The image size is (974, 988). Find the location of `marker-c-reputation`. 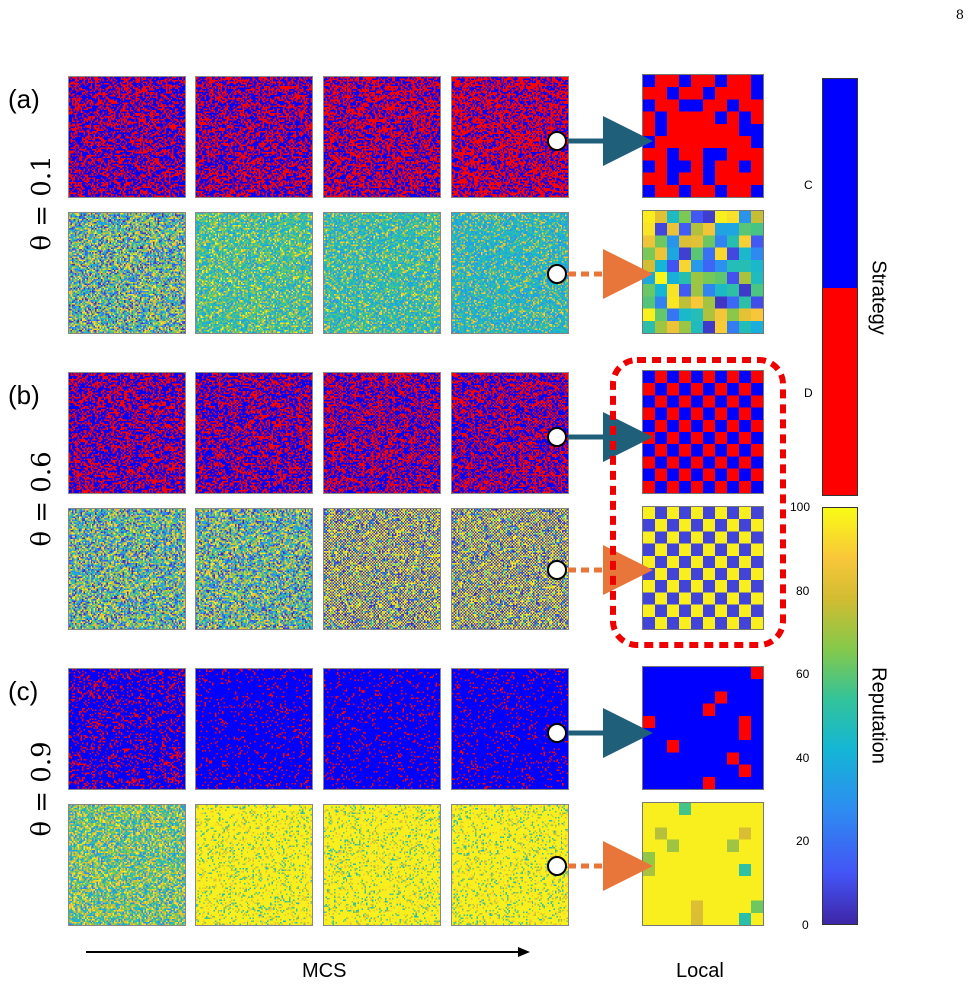

marker-c-reputation is located at coordinates (557, 866).